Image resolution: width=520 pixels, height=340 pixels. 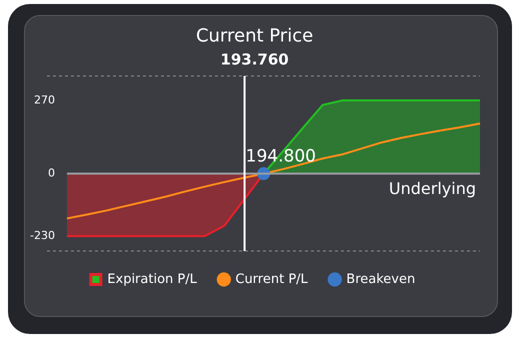 I want to click on text: Current Price 193.760, so click(x=255, y=47).